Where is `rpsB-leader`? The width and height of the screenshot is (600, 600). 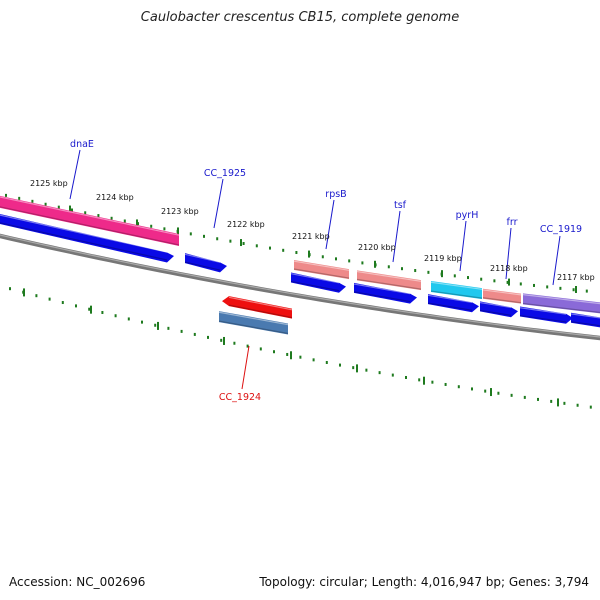 rpsB-leader is located at coordinates (330, 224).